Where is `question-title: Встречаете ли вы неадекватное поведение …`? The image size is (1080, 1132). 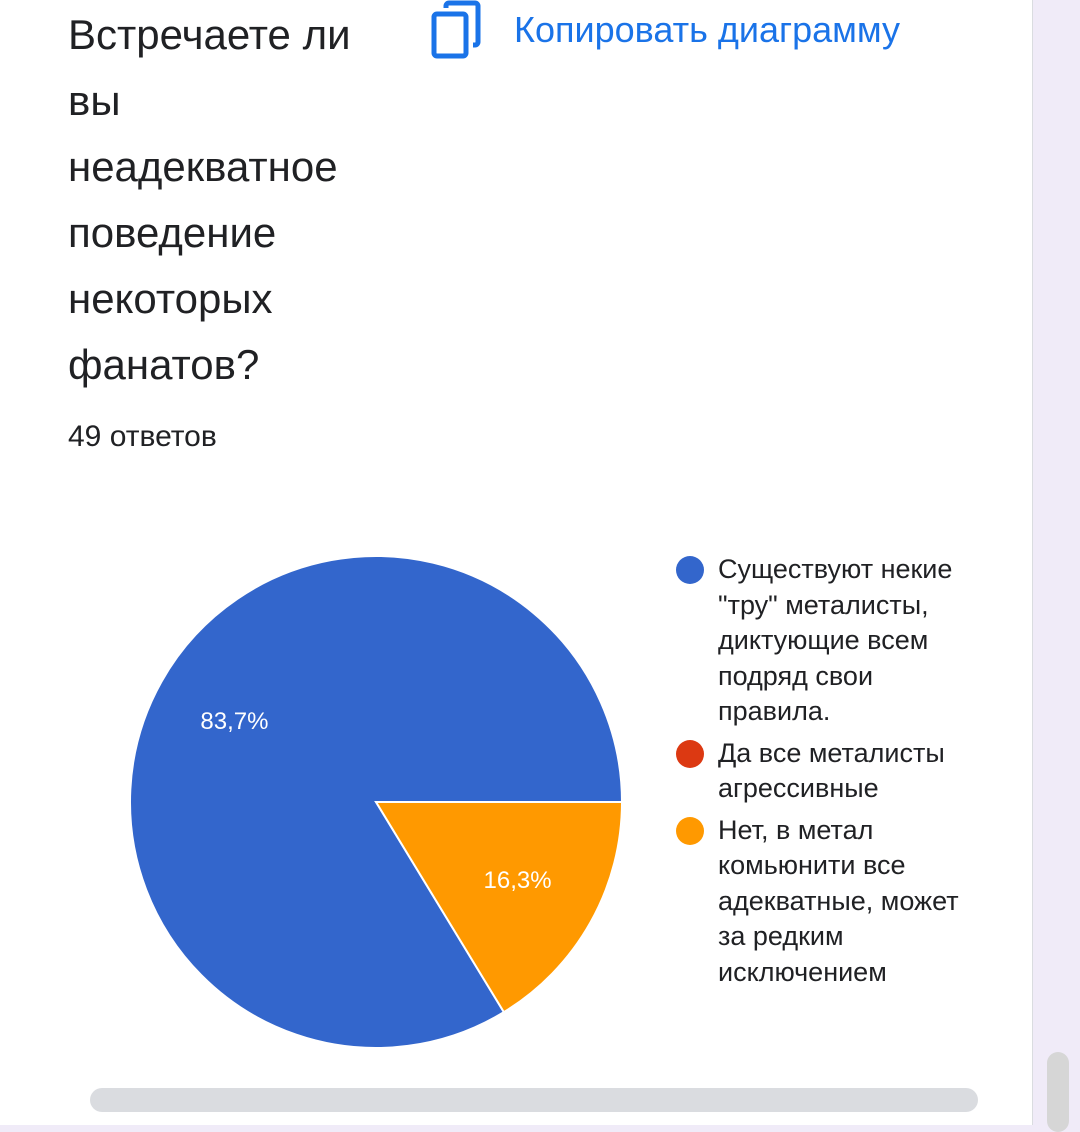
question-title: Встречаете ли вы неадекватное поведение … is located at coordinates (209, 199).